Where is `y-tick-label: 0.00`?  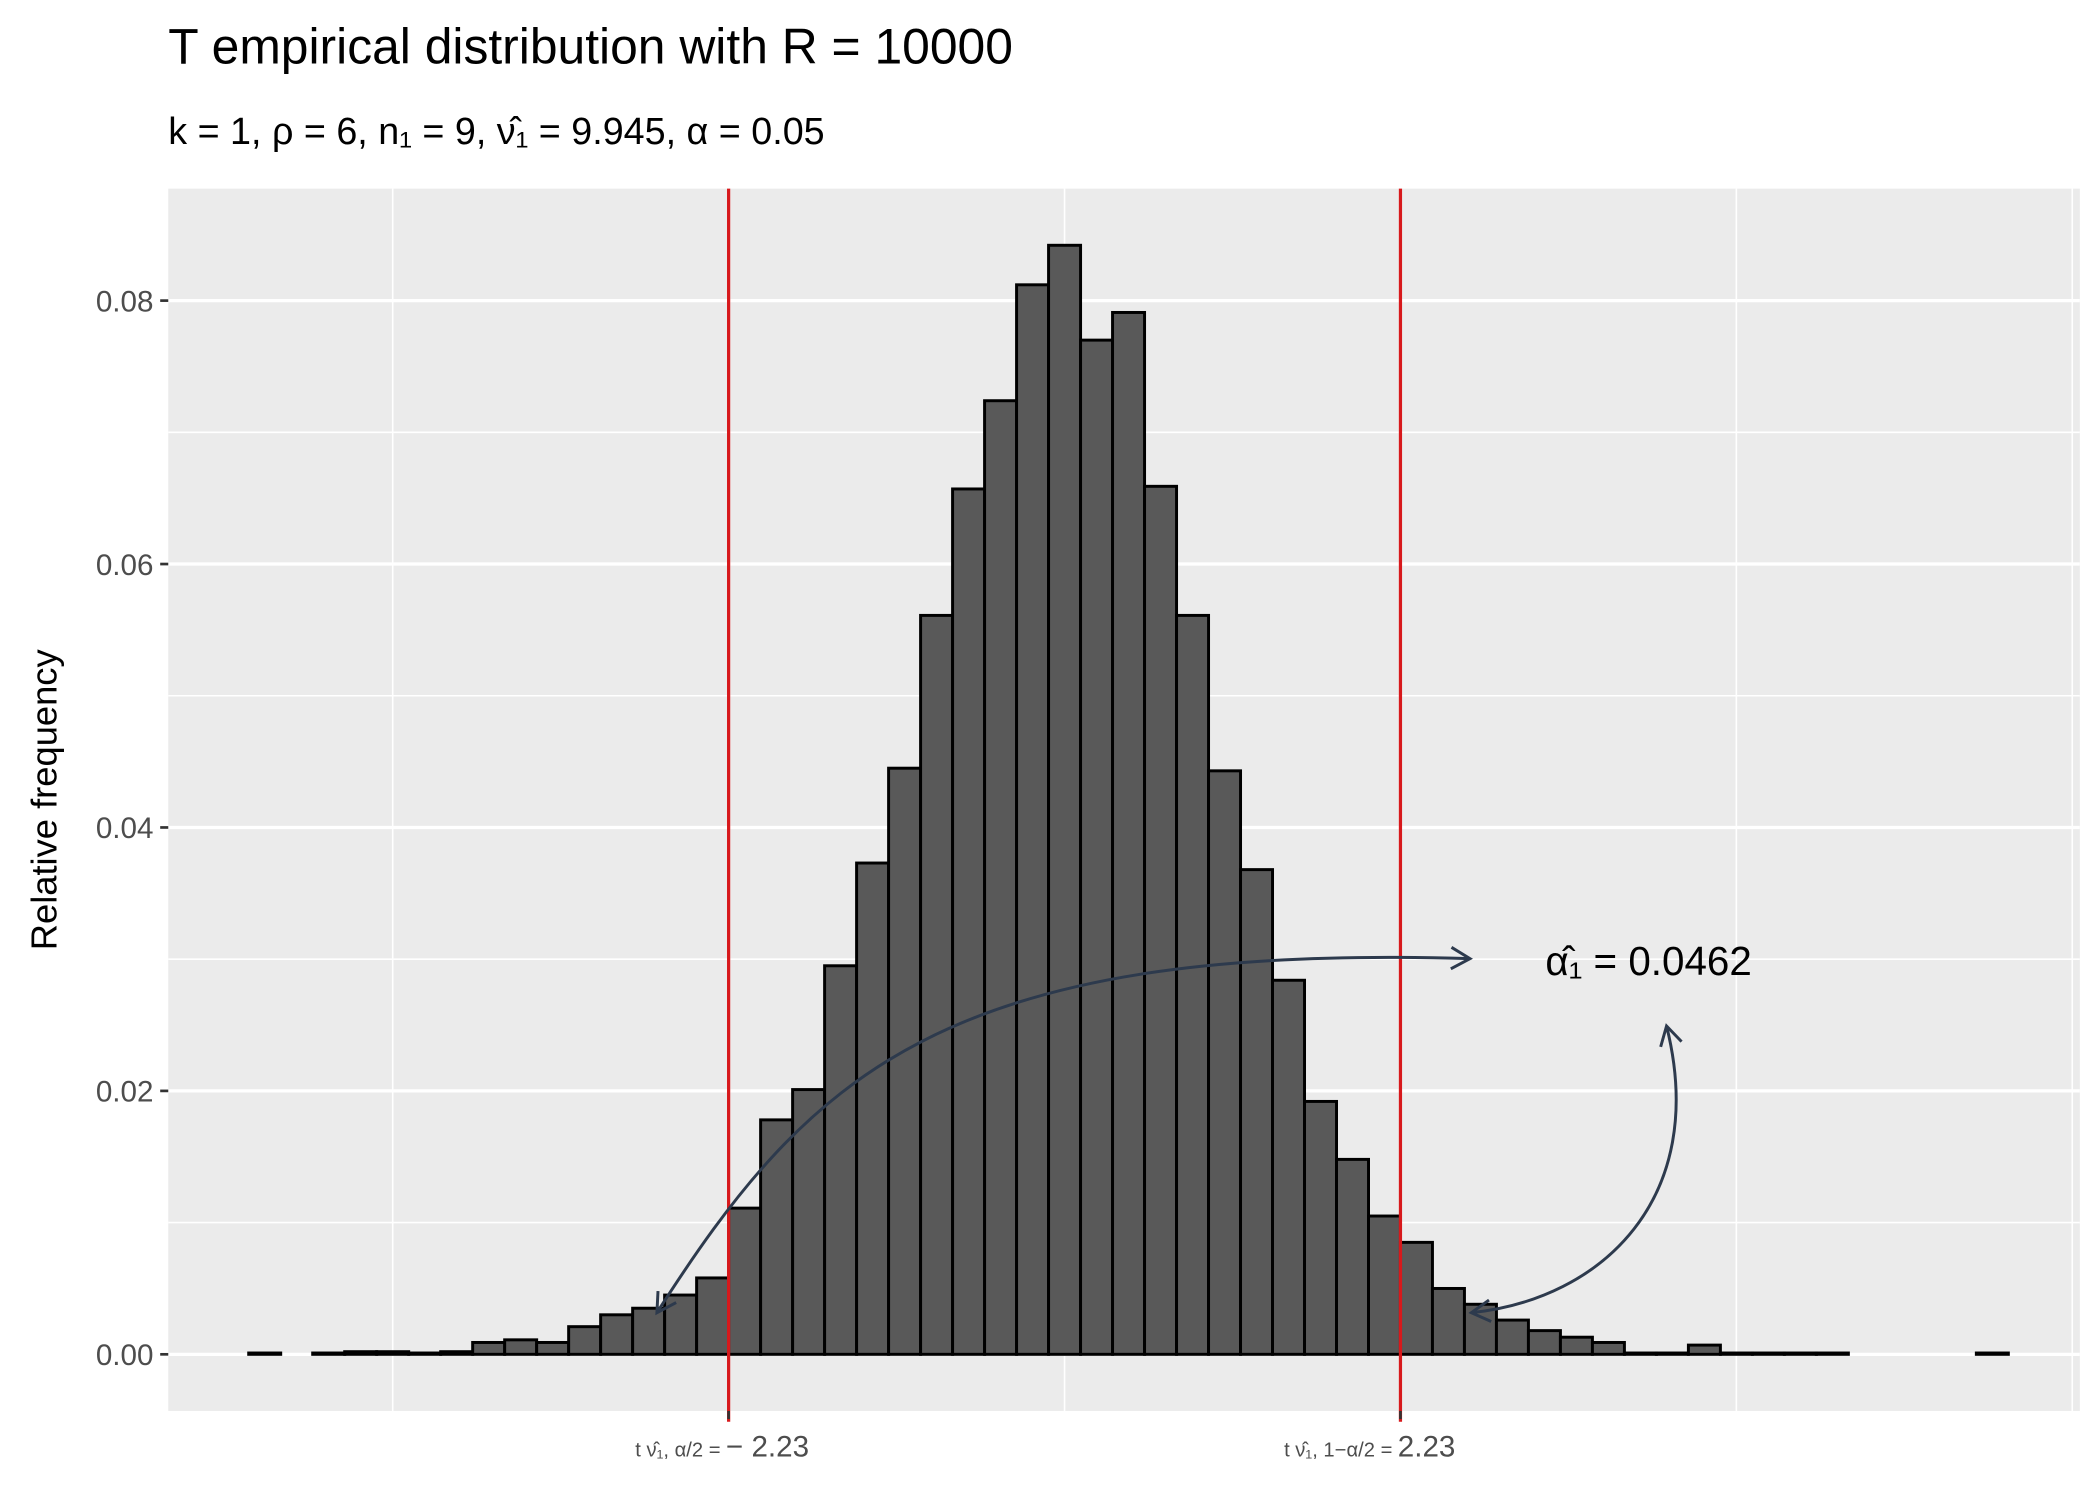
y-tick-label: 0.00 is located at coordinates (125, 1355).